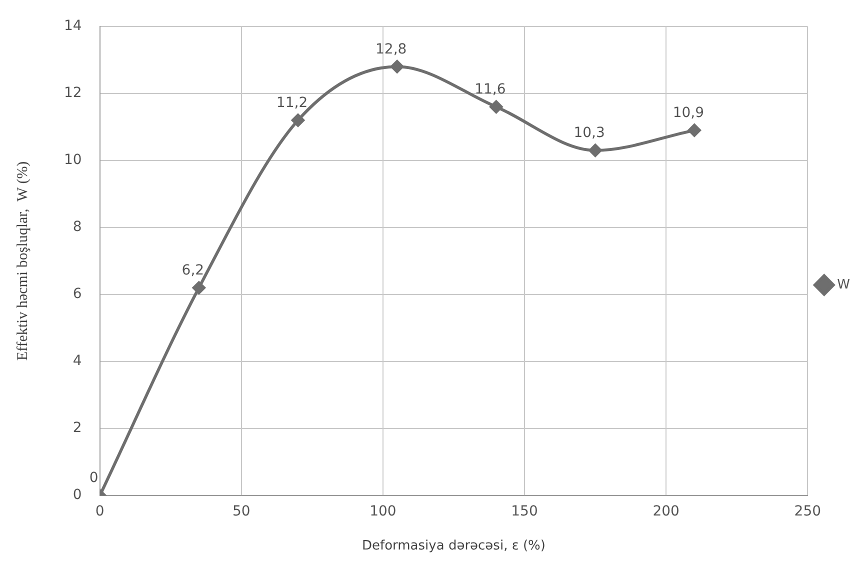 The image size is (865, 563). Describe the element at coordinates (77, 361) in the screenshot. I see `y-tick-label: 4` at that location.